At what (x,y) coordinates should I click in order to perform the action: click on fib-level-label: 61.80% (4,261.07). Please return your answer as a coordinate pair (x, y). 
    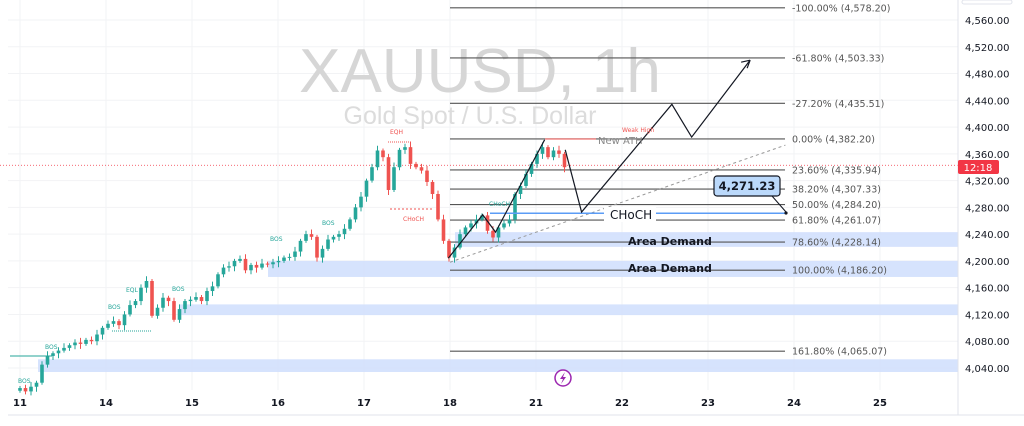
    Looking at the image, I should click on (836, 221).